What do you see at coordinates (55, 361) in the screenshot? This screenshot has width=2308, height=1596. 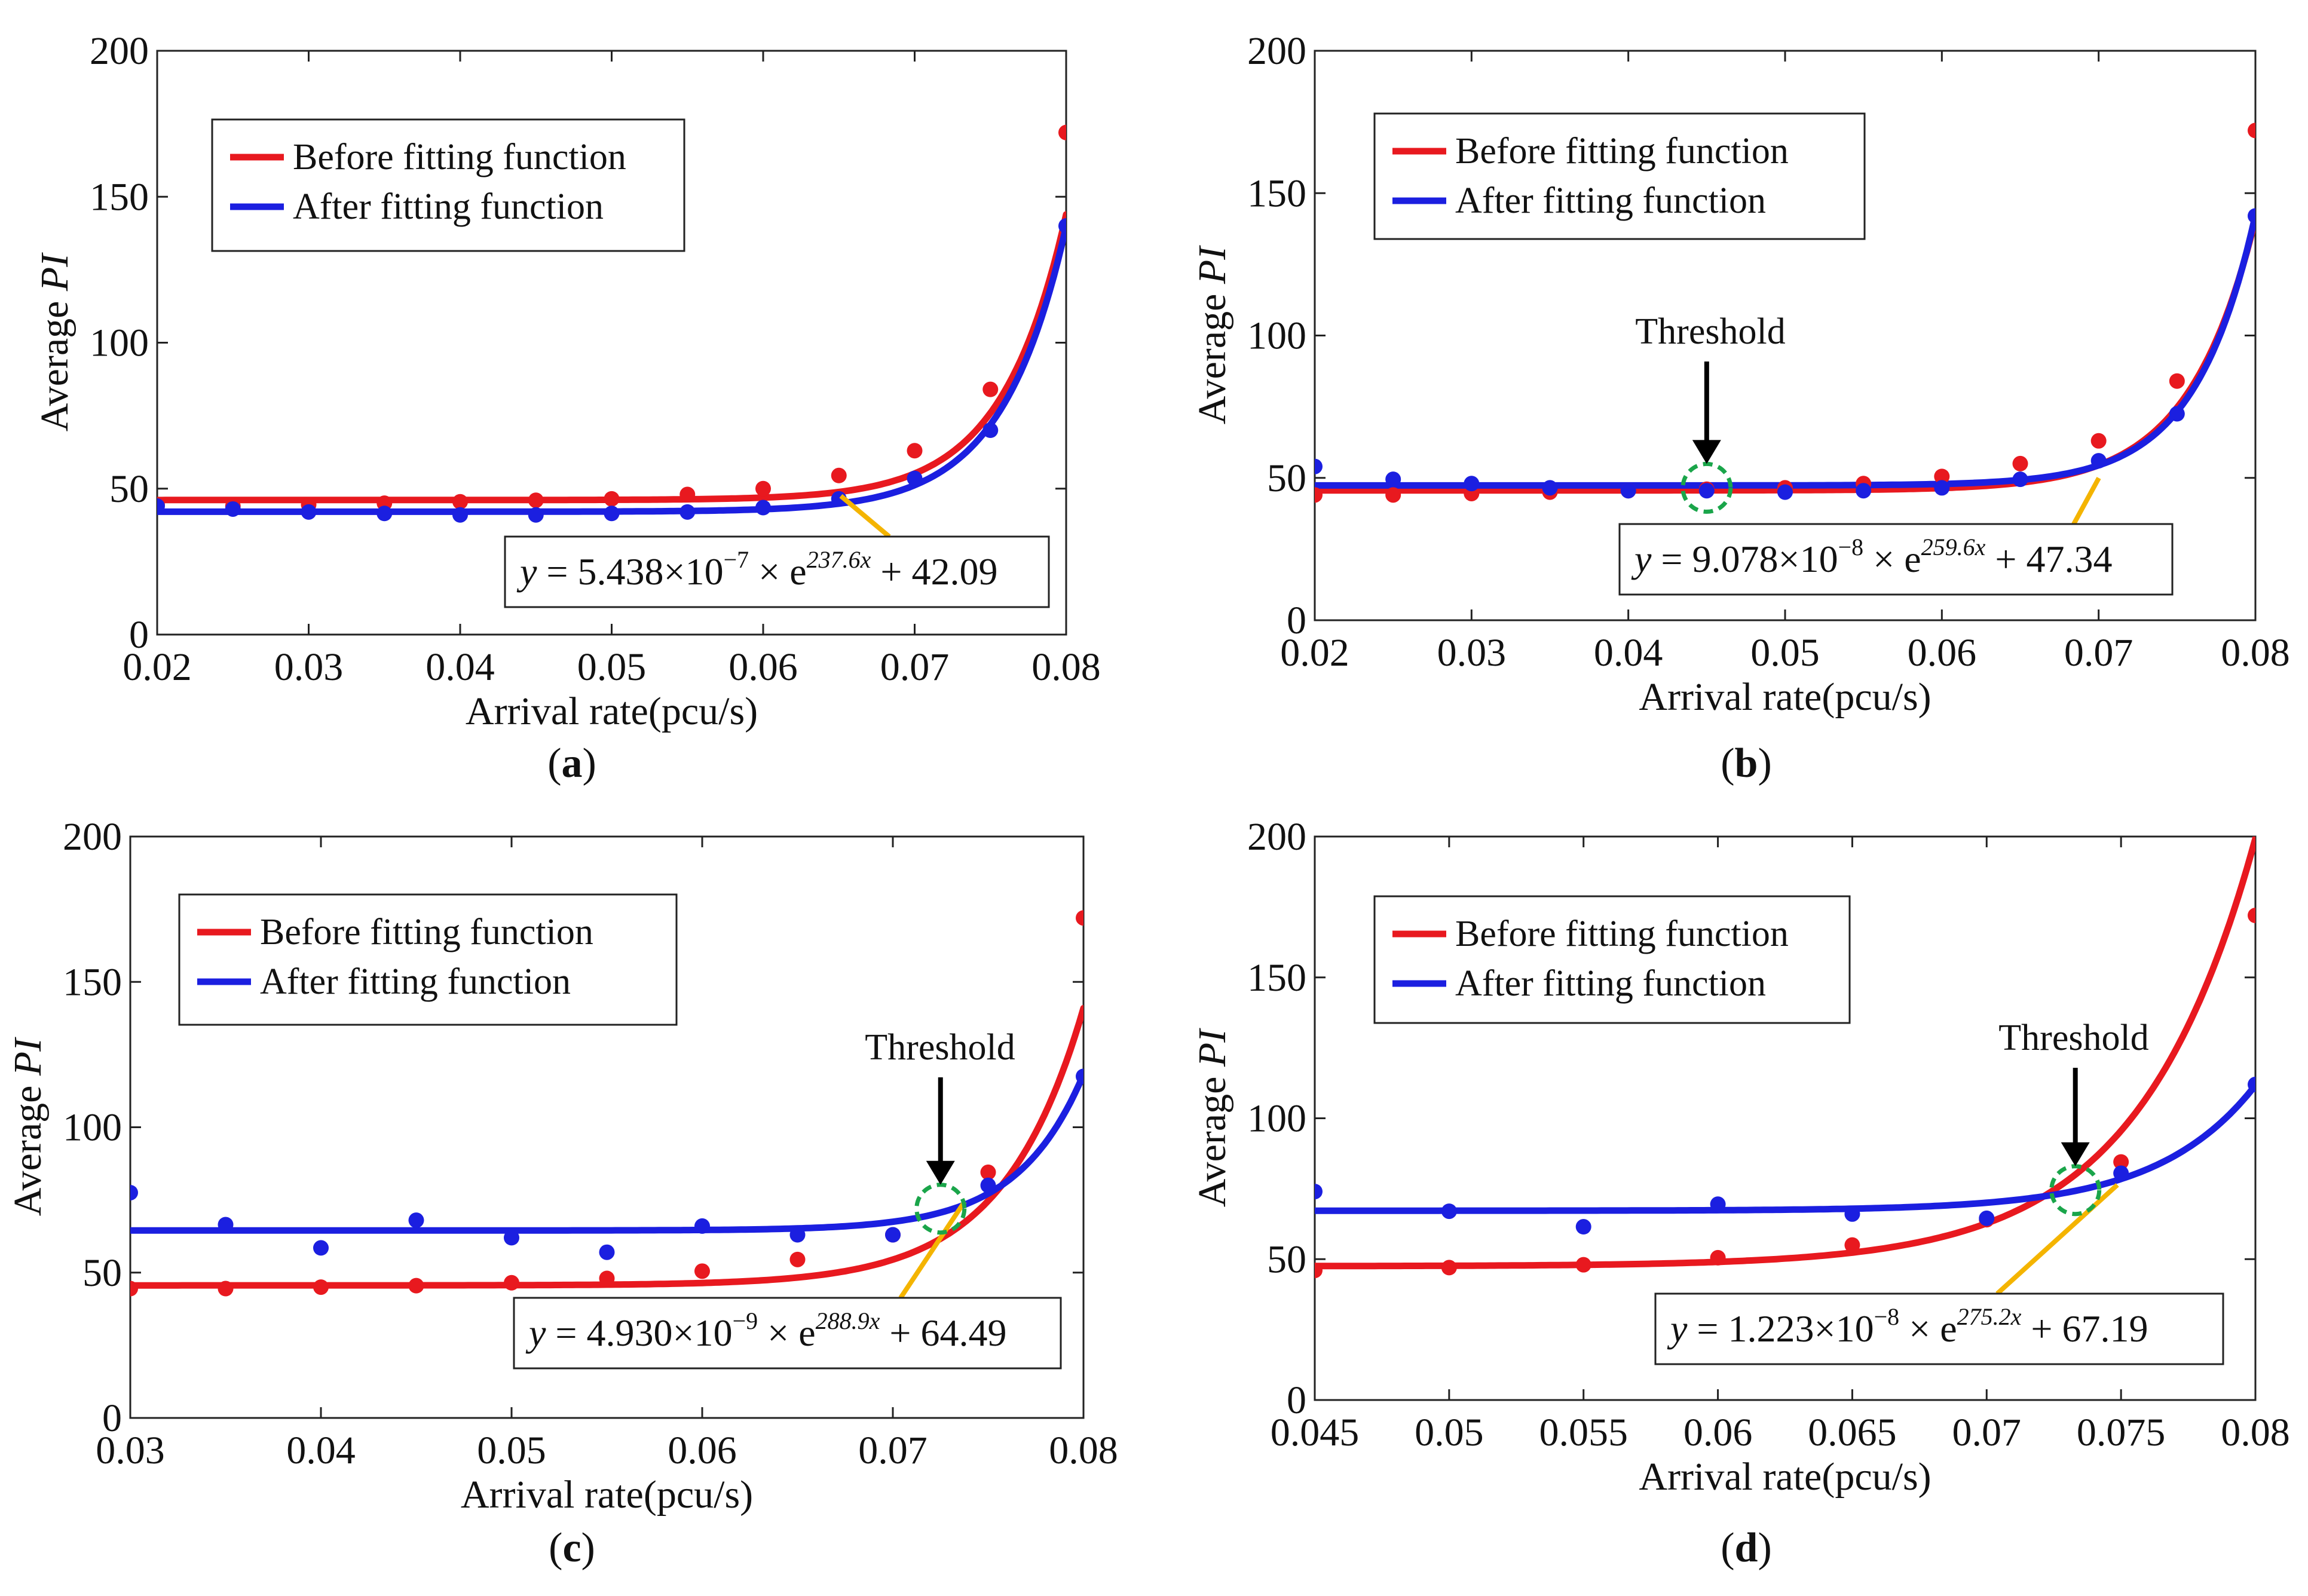 I see `y-axis-label-prefix: Average` at bounding box center [55, 361].